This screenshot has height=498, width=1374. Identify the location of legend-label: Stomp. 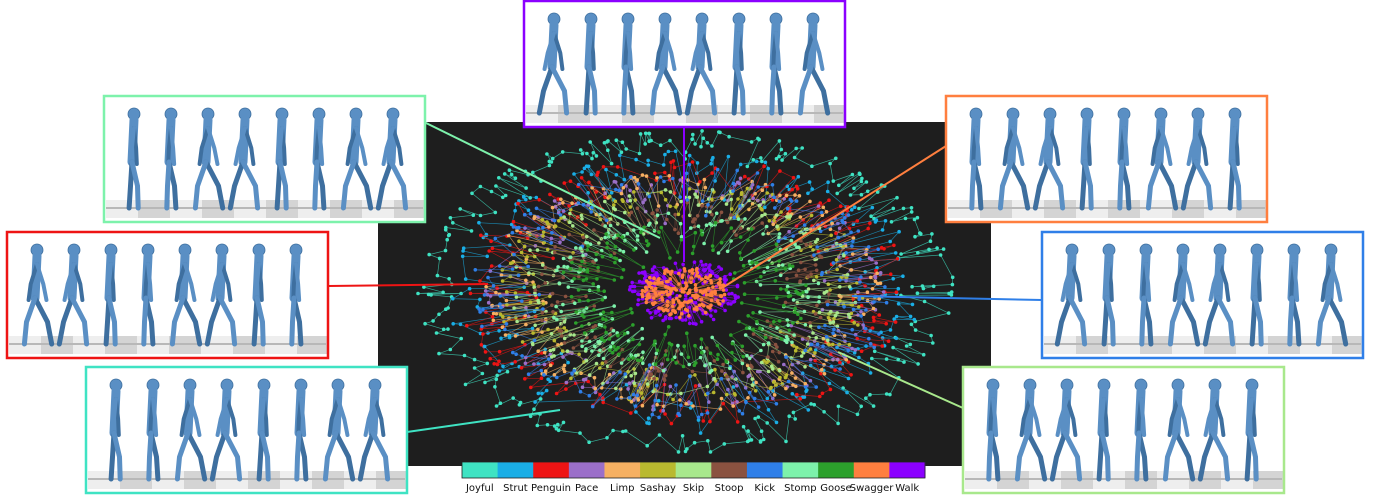
(800, 488).